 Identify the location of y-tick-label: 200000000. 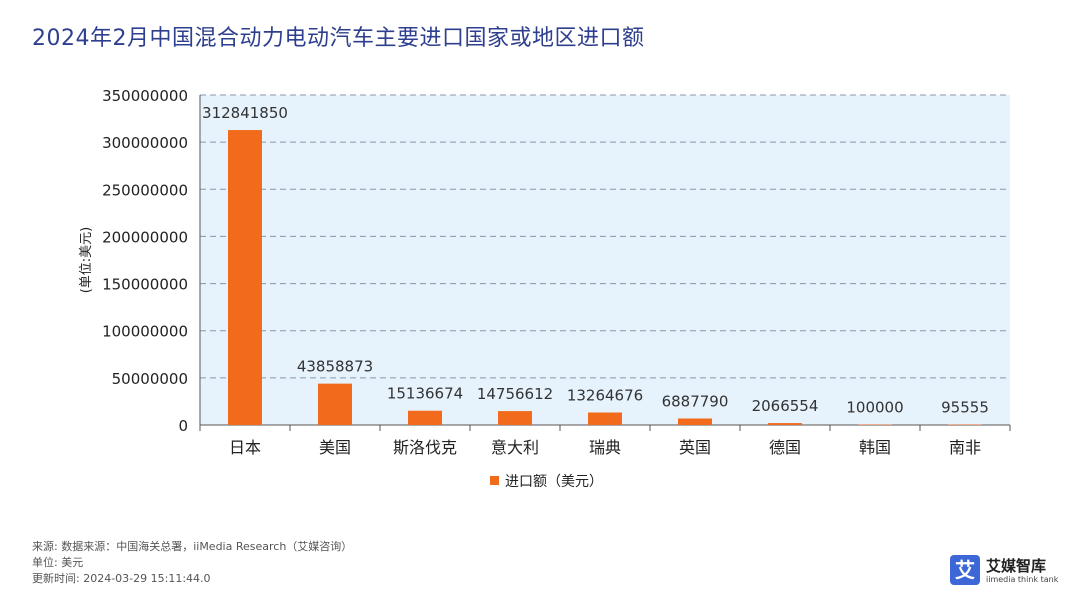
(145, 237).